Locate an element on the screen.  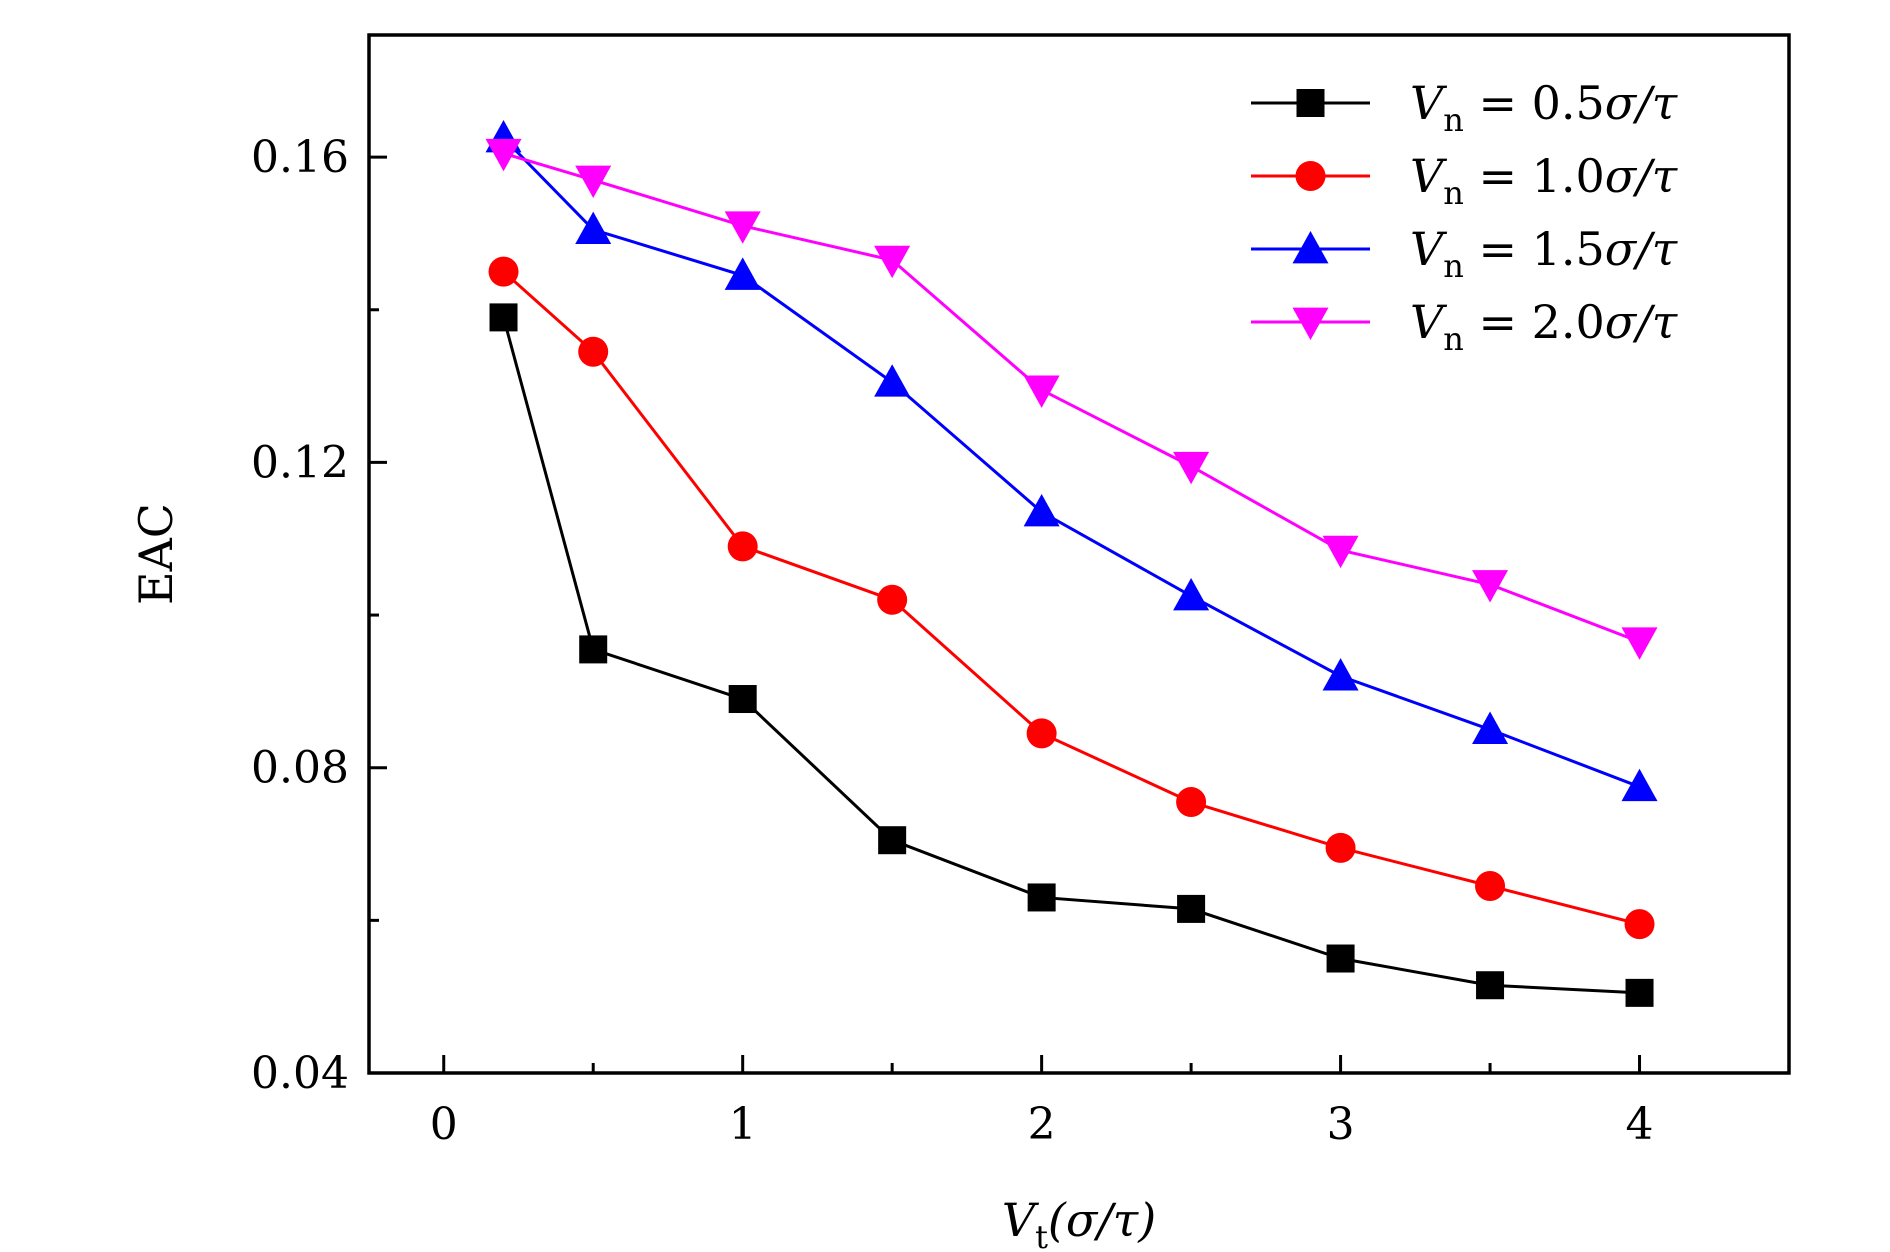
y-axis-title: EAC is located at coordinates (156, 554).